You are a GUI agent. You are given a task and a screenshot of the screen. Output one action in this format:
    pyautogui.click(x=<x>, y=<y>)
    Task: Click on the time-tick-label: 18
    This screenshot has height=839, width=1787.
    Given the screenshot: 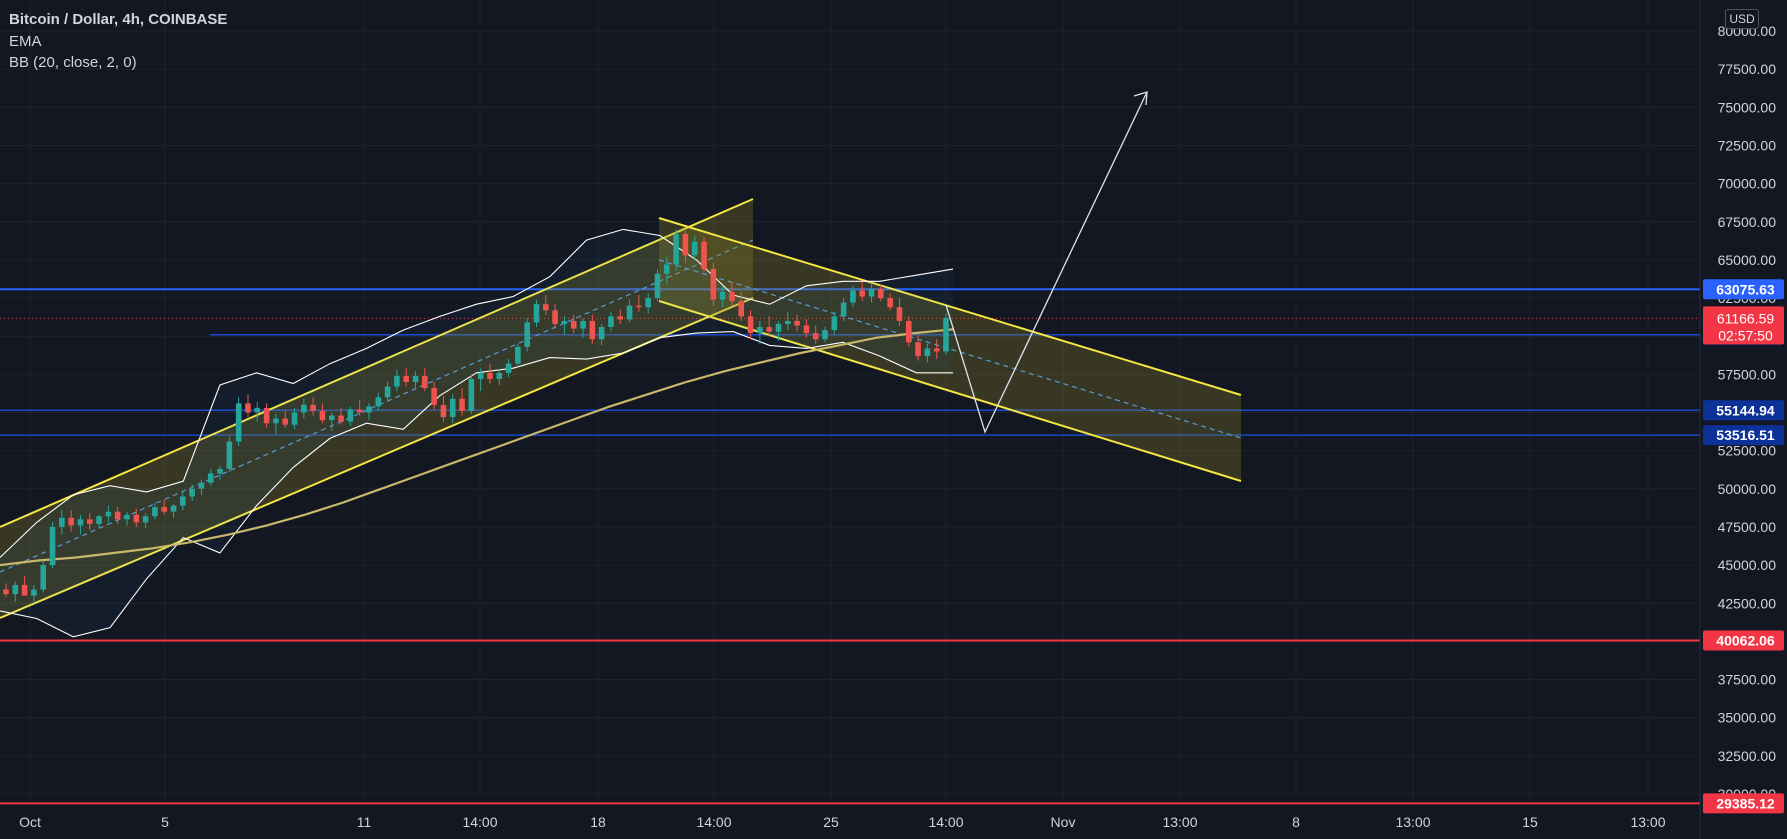 What is the action you would take?
    pyautogui.click(x=598, y=822)
    